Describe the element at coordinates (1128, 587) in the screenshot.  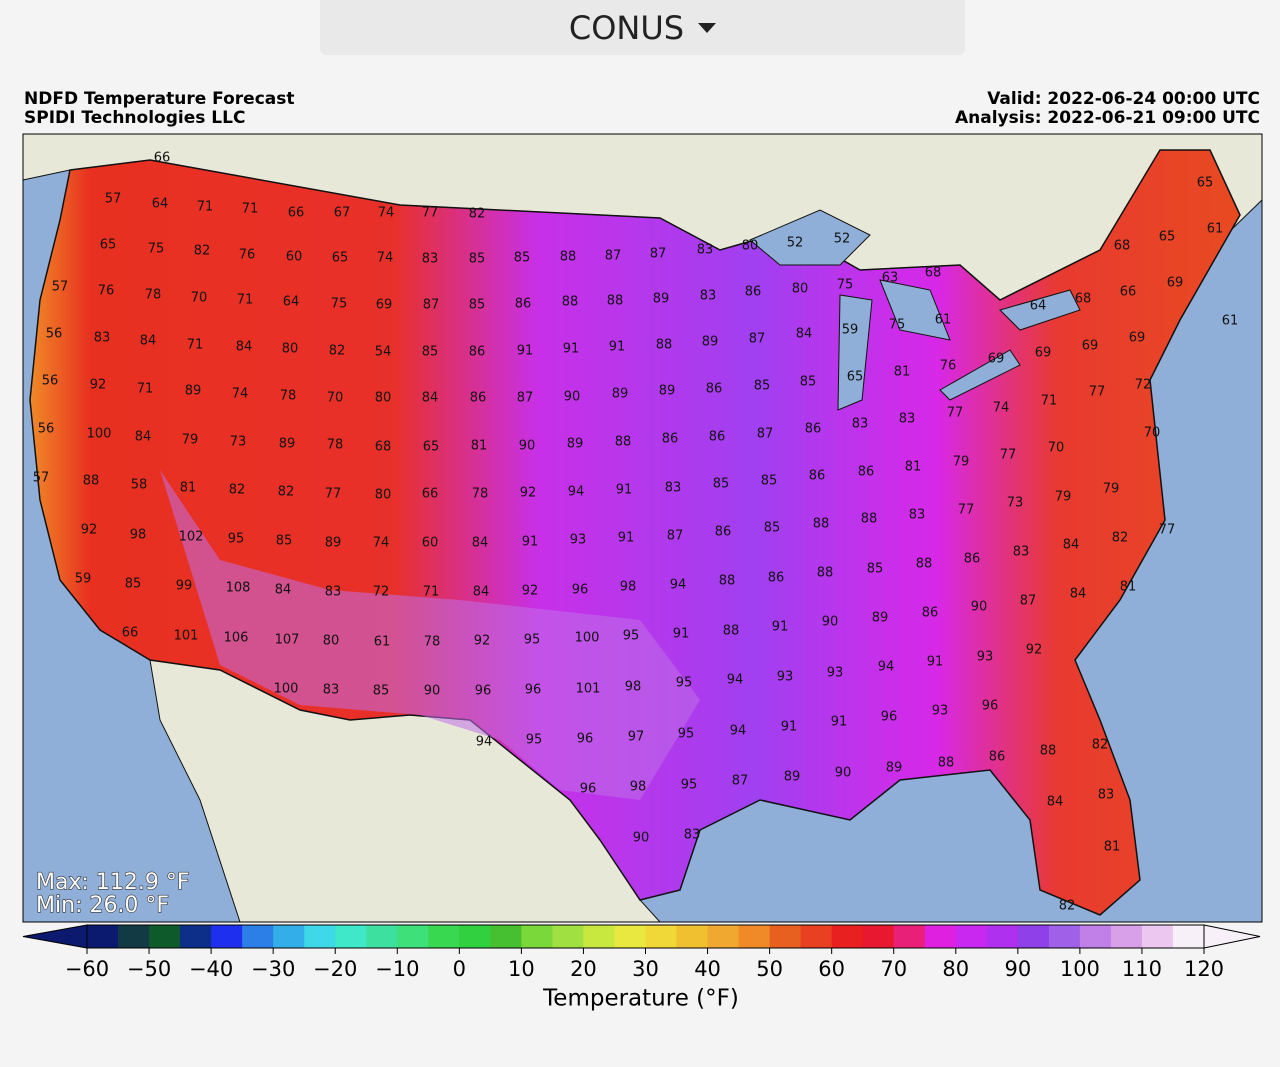
I see `station-temp: 81` at that location.